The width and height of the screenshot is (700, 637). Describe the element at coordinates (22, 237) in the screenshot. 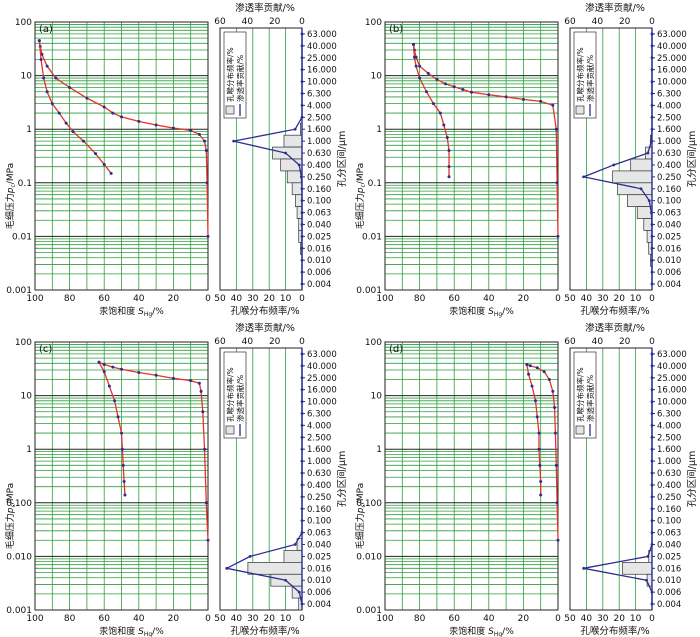

I see `pressure-tick-label: 0.01` at that location.